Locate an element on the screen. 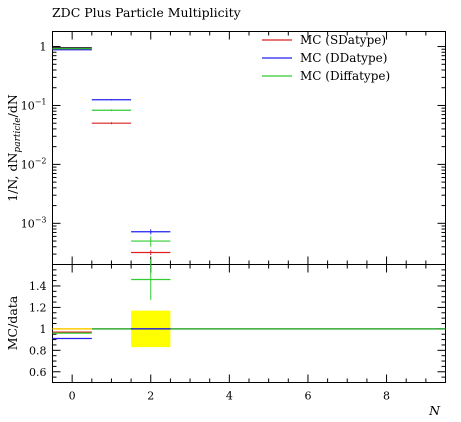  main-y-tick-label: 1 is located at coordinates (43, 47).